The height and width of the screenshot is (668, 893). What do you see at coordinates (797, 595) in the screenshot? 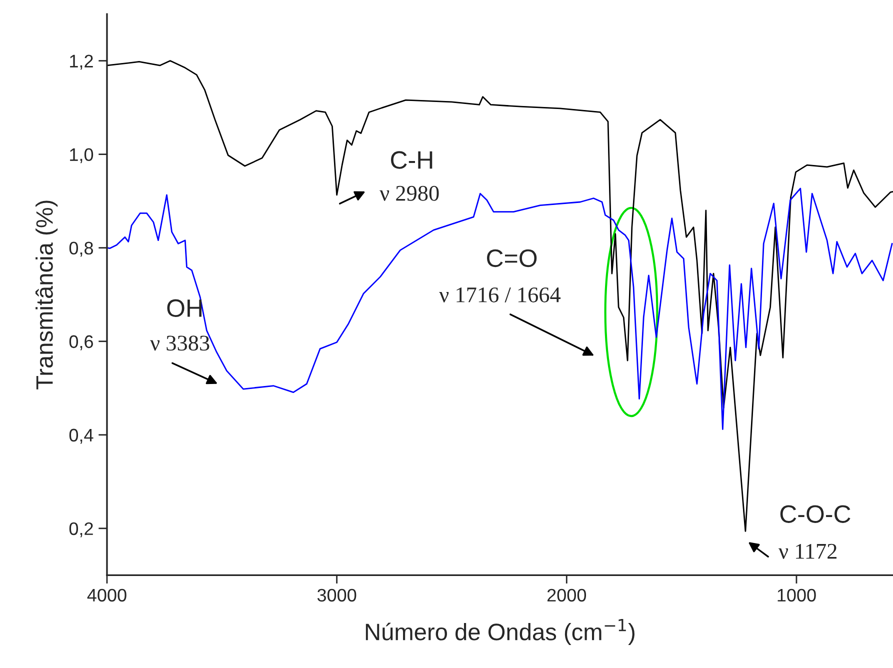
I see `x-tick-label: 1000` at bounding box center [797, 595].